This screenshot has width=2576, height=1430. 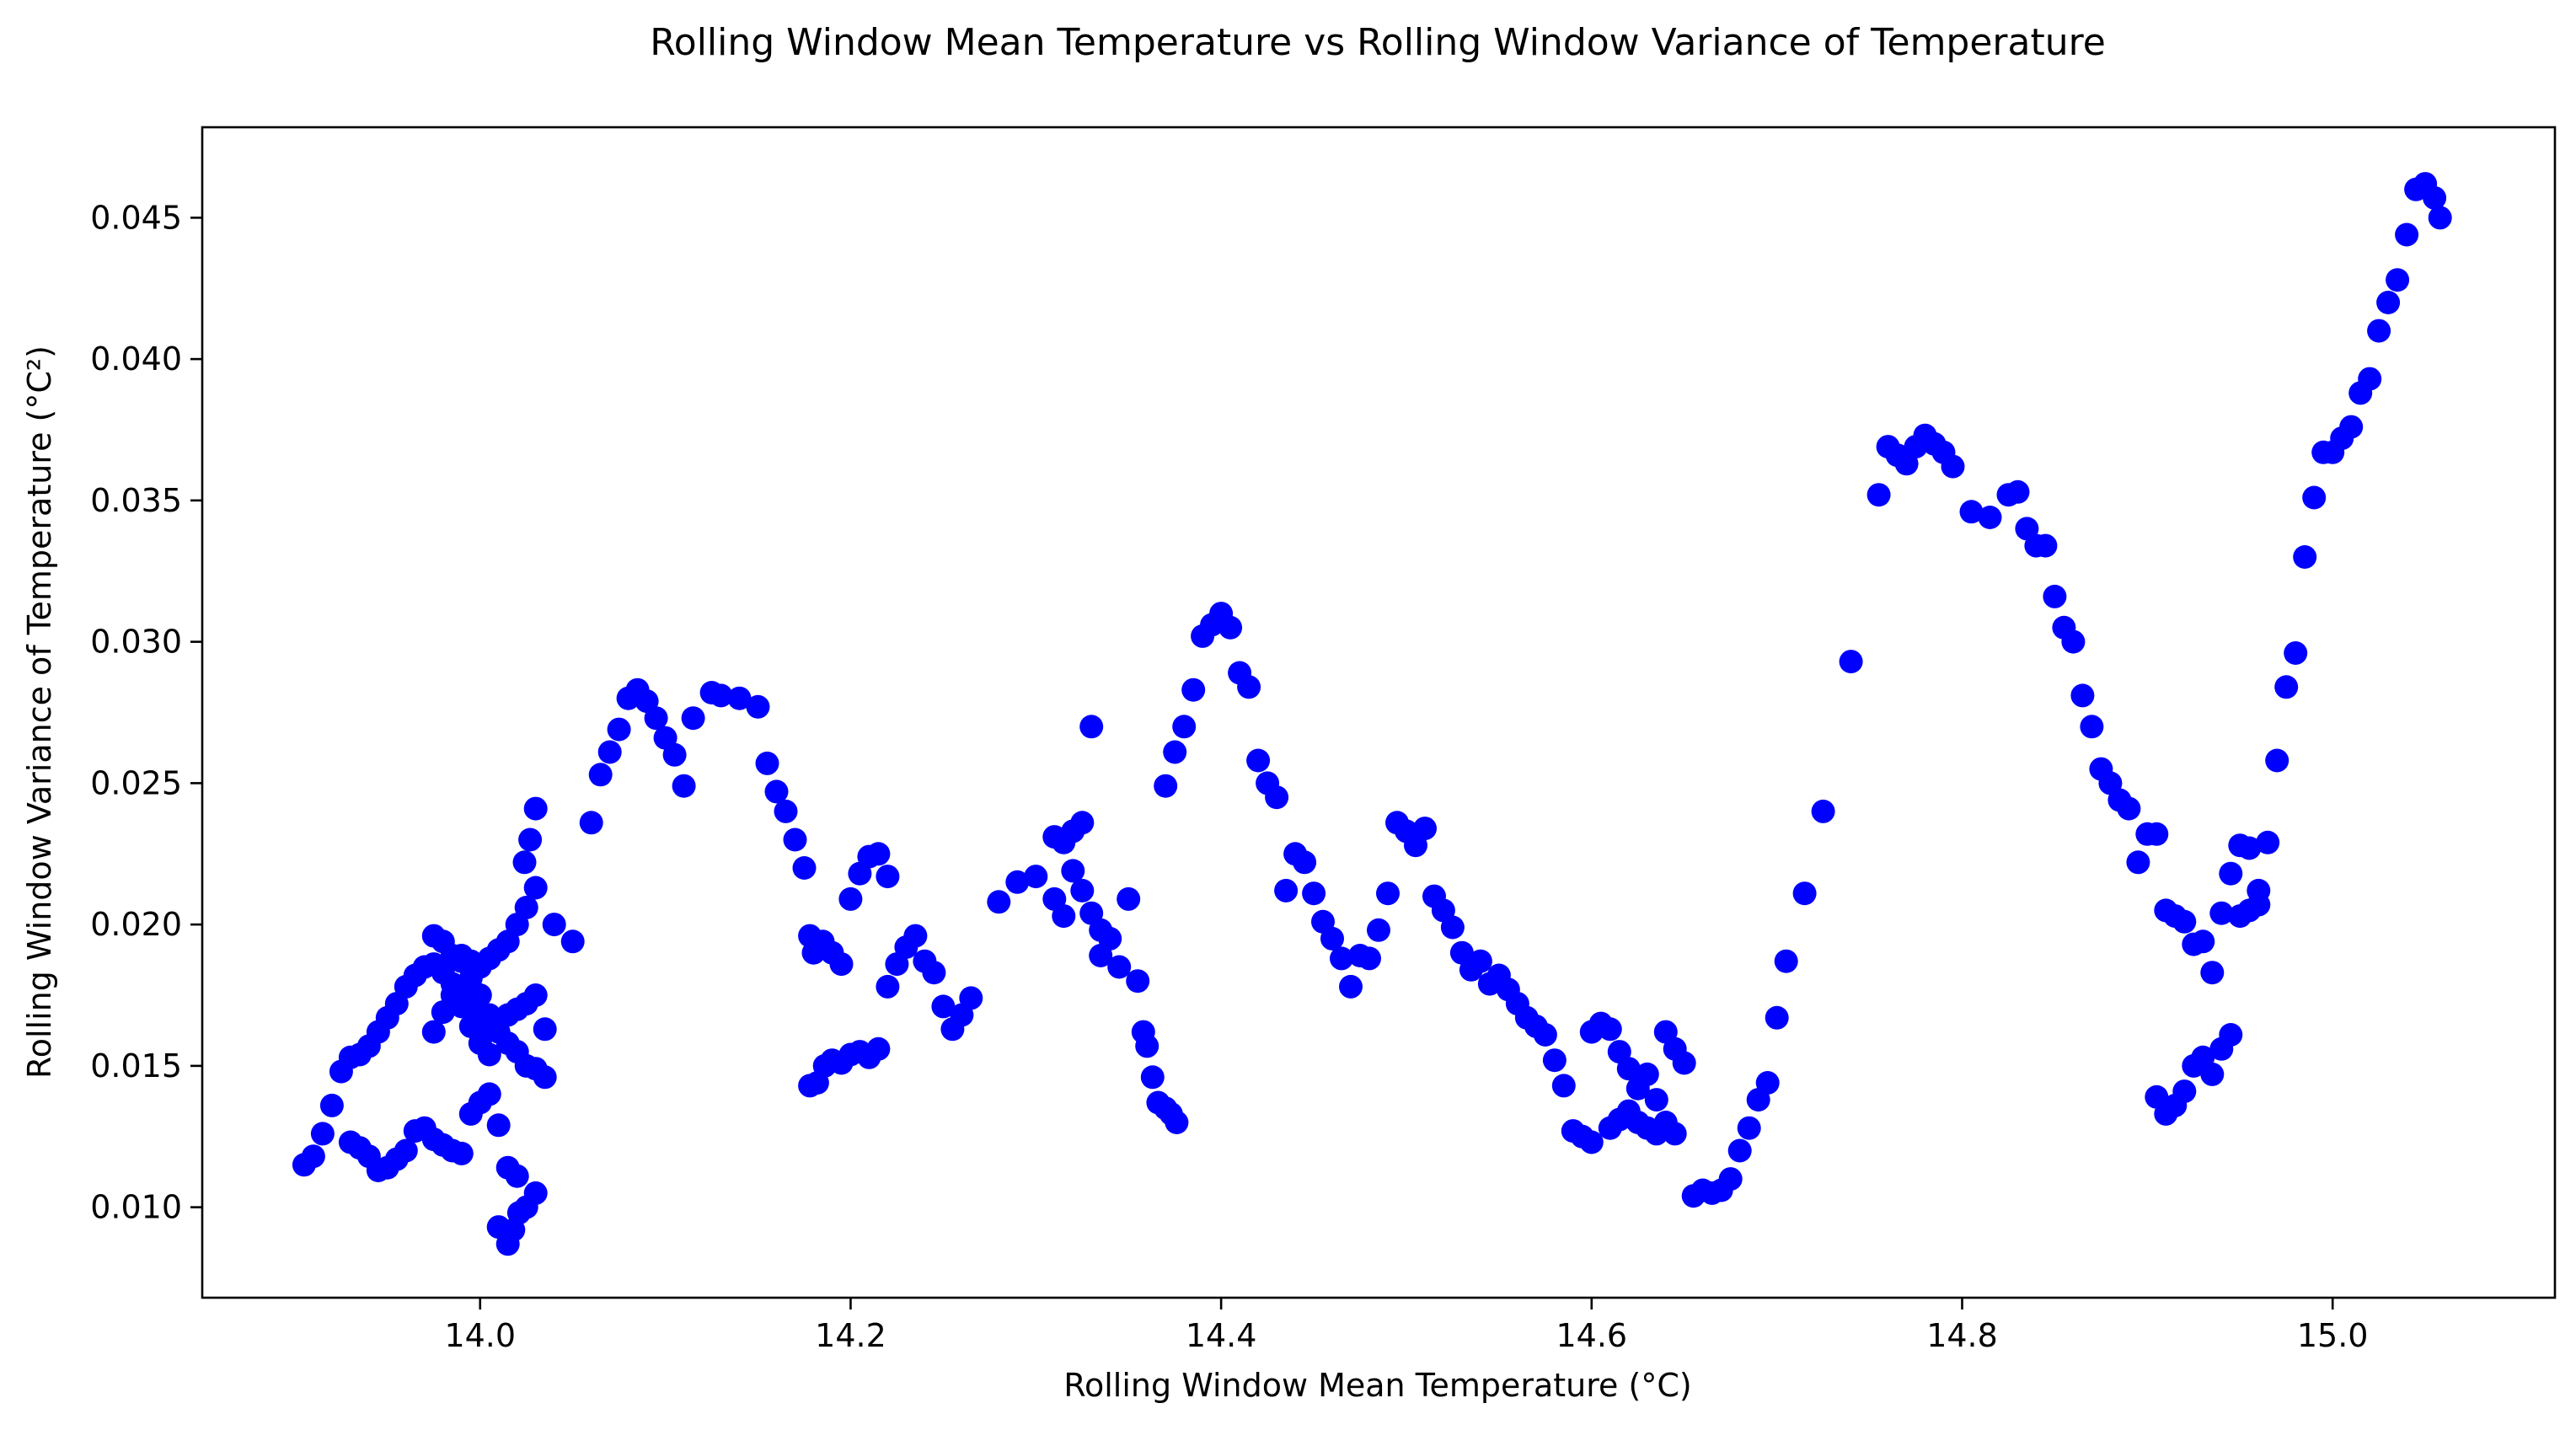 What do you see at coordinates (136, 1066) in the screenshot?
I see `y-tick-label: 0.015` at bounding box center [136, 1066].